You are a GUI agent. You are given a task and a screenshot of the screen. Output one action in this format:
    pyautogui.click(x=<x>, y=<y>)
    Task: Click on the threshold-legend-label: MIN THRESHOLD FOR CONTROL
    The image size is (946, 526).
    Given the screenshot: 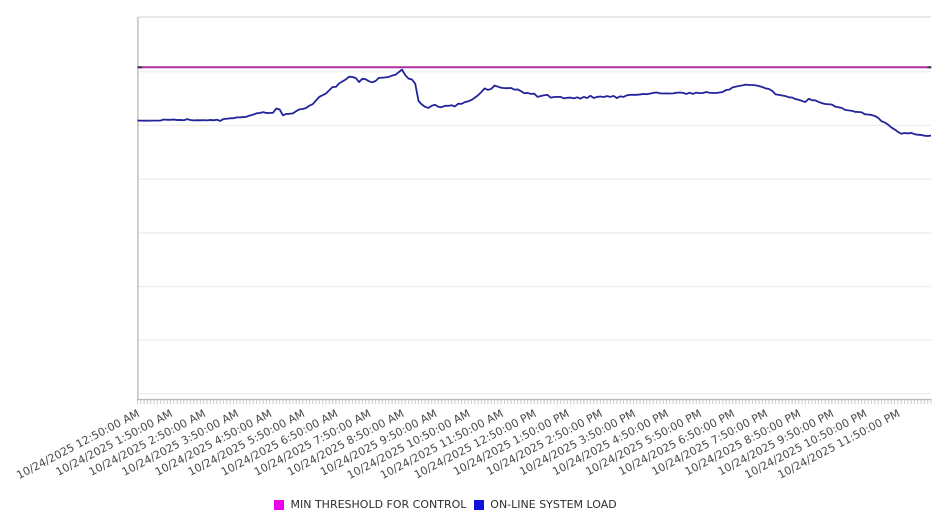 What is the action you would take?
    pyautogui.click(x=378, y=504)
    